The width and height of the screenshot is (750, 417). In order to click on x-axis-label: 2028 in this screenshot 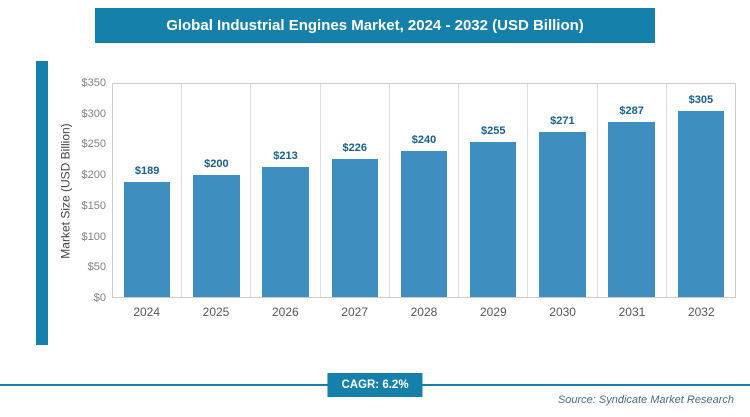, I will do `click(424, 312)`.